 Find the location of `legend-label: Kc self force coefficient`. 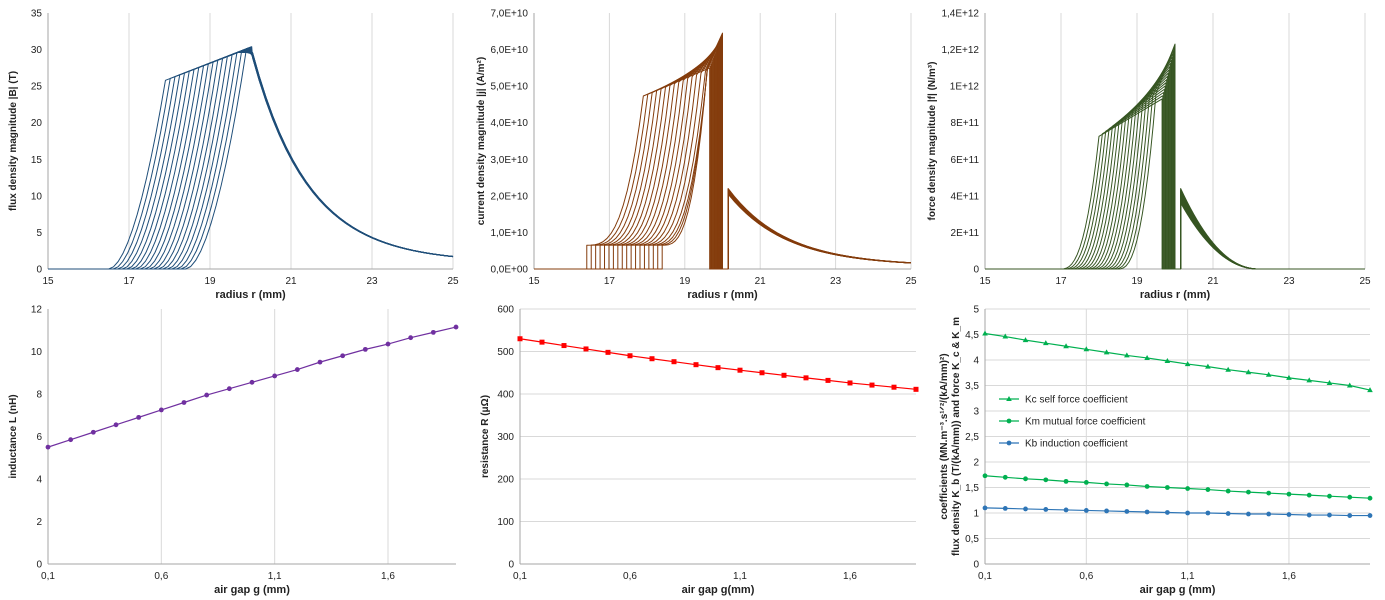

legend-label: Kc self force coefficient is located at coordinates (1076, 400).